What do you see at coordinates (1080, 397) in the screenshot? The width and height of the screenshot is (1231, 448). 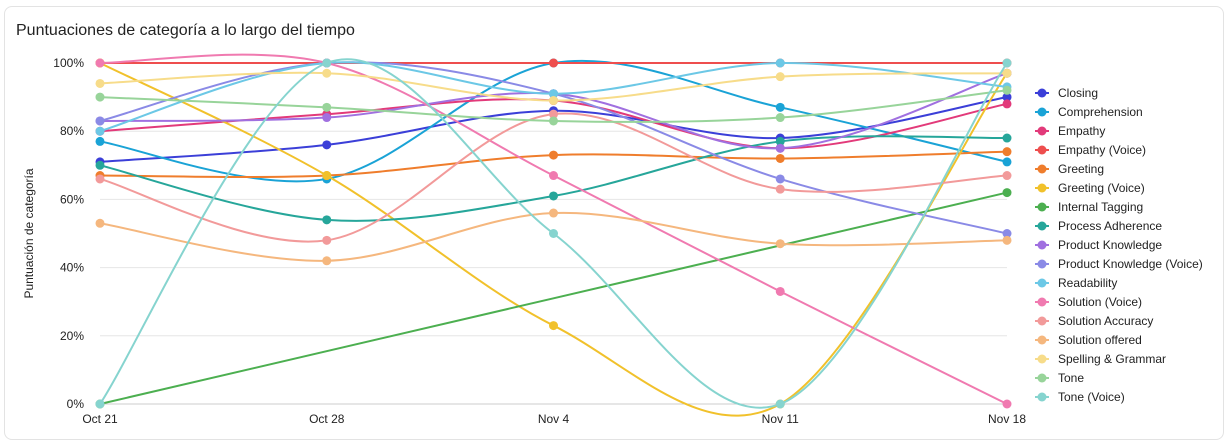 I see `legend-item: Tone (Voice)` at bounding box center [1080, 397].